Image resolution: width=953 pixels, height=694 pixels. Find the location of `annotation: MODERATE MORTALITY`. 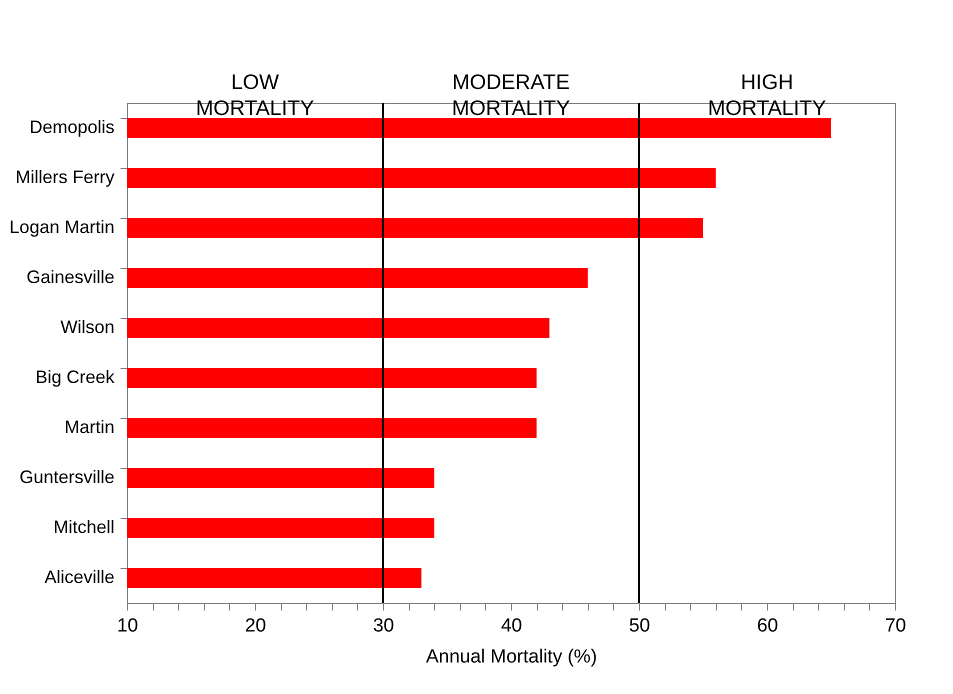

annotation: MODERATE MORTALITY is located at coordinates (511, 95).